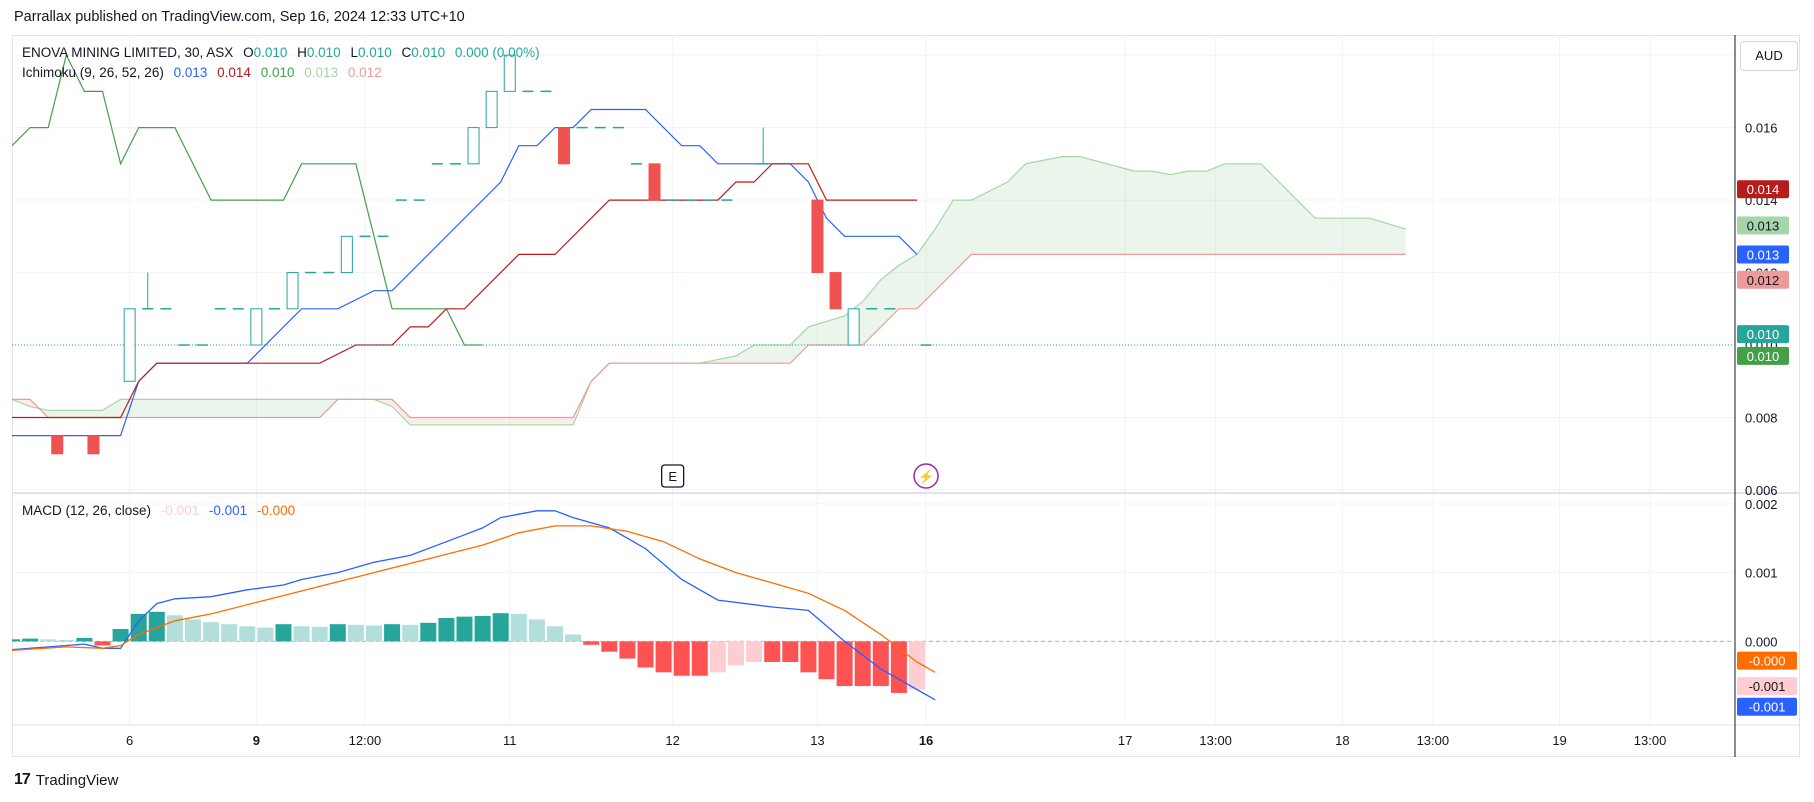  What do you see at coordinates (406, 52) in the screenshot?
I see `close-label: C` at bounding box center [406, 52].